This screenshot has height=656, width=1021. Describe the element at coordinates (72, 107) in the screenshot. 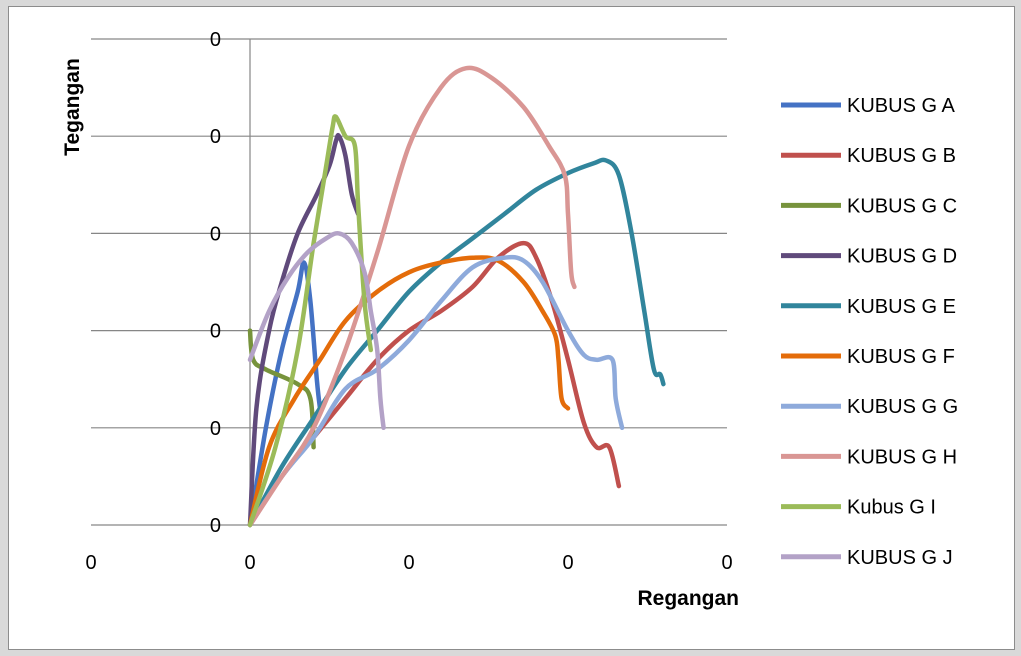

I see `y-axis-title: Tegangan` at that location.